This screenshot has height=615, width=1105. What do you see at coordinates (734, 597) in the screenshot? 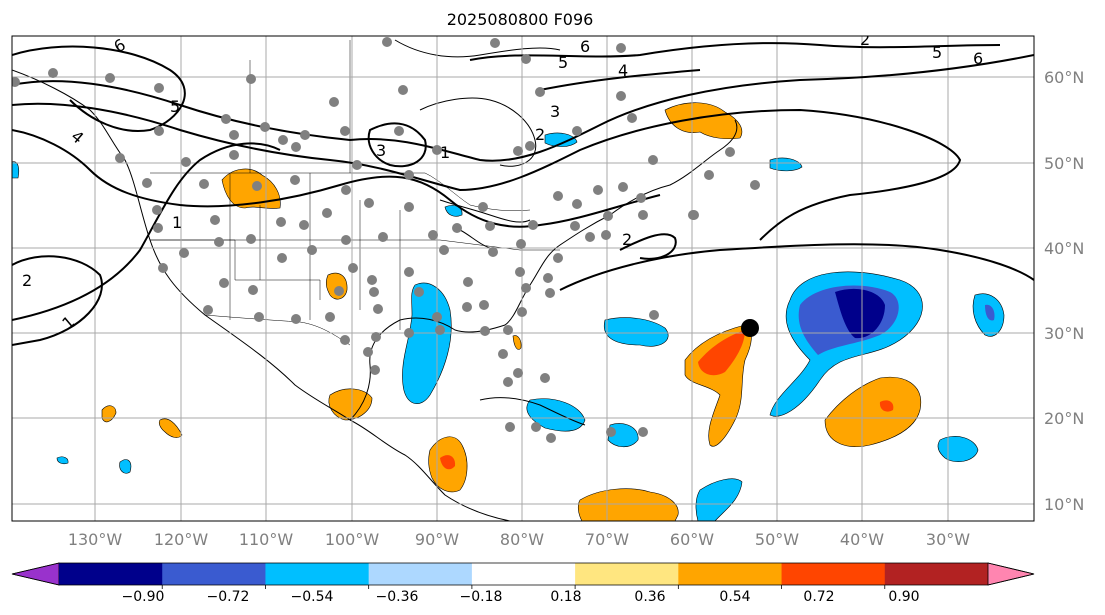
I see `colorbar-tick: 0.54` at bounding box center [734, 597].